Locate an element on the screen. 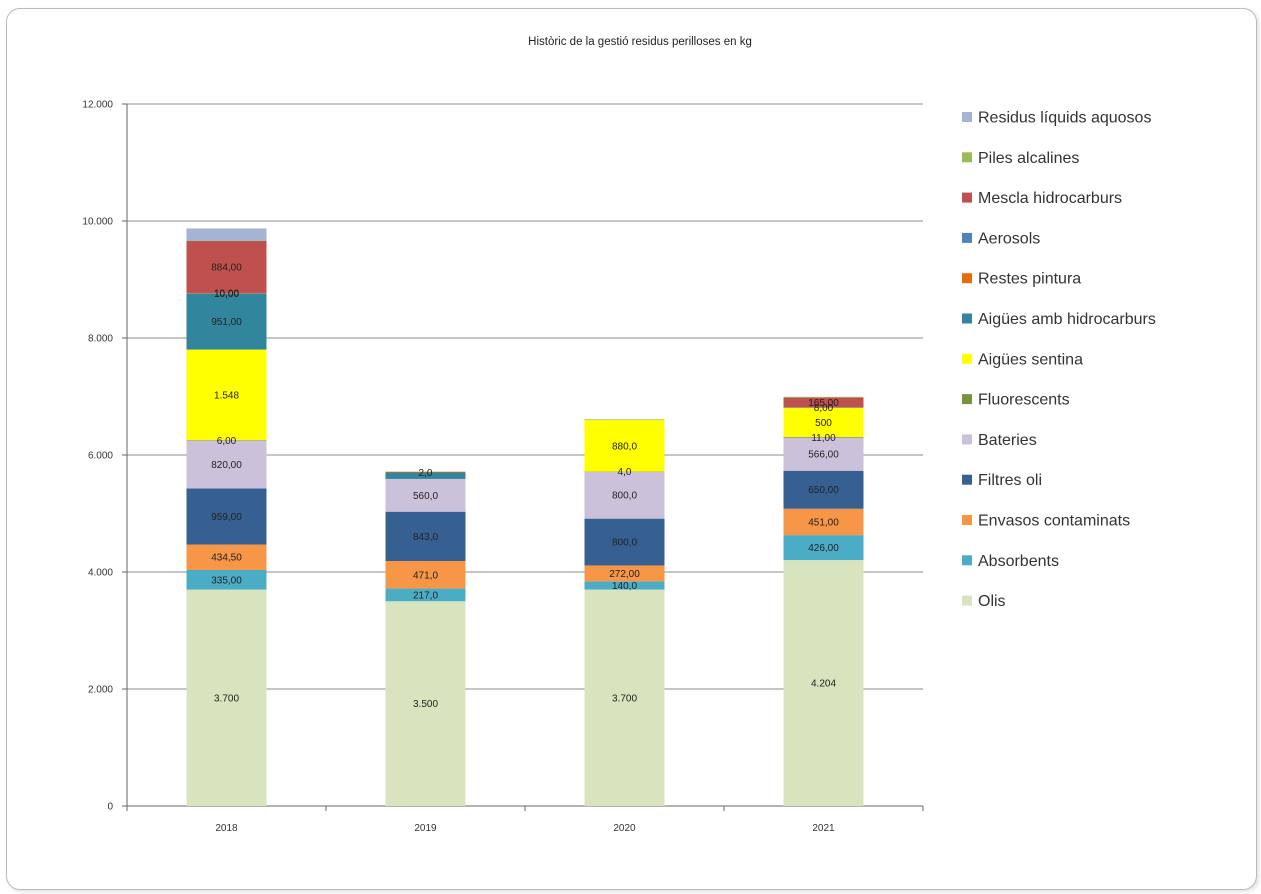  data-label-2020-fluorescents: 4,0 is located at coordinates (625, 472).